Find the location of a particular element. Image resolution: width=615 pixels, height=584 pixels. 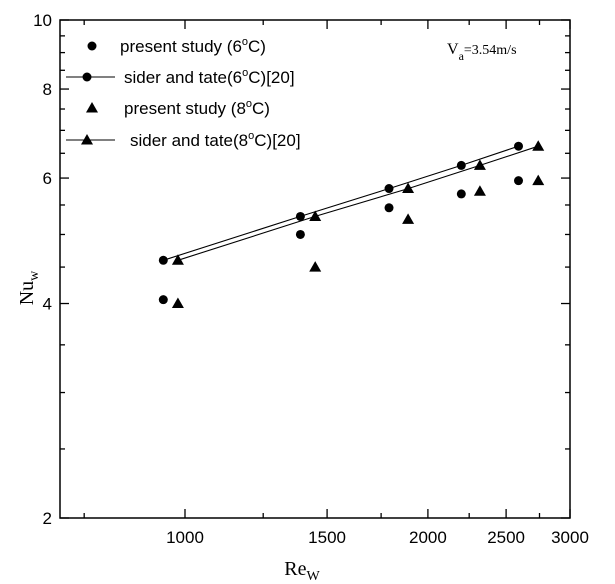

x-tick-label: 2500 is located at coordinates (506, 537).